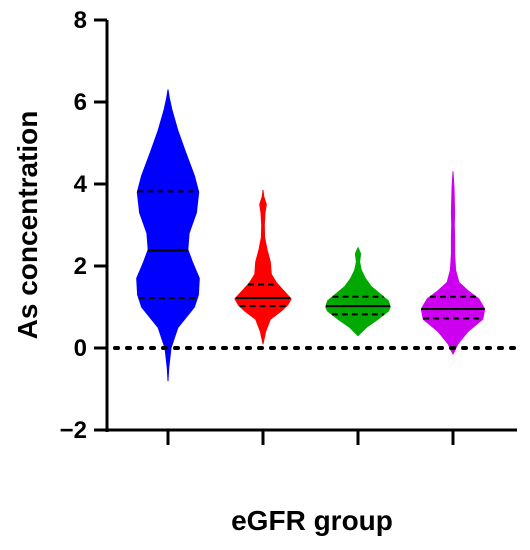 The width and height of the screenshot is (530, 550). I want to click on y-tick-label: 6, so click(80, 102).